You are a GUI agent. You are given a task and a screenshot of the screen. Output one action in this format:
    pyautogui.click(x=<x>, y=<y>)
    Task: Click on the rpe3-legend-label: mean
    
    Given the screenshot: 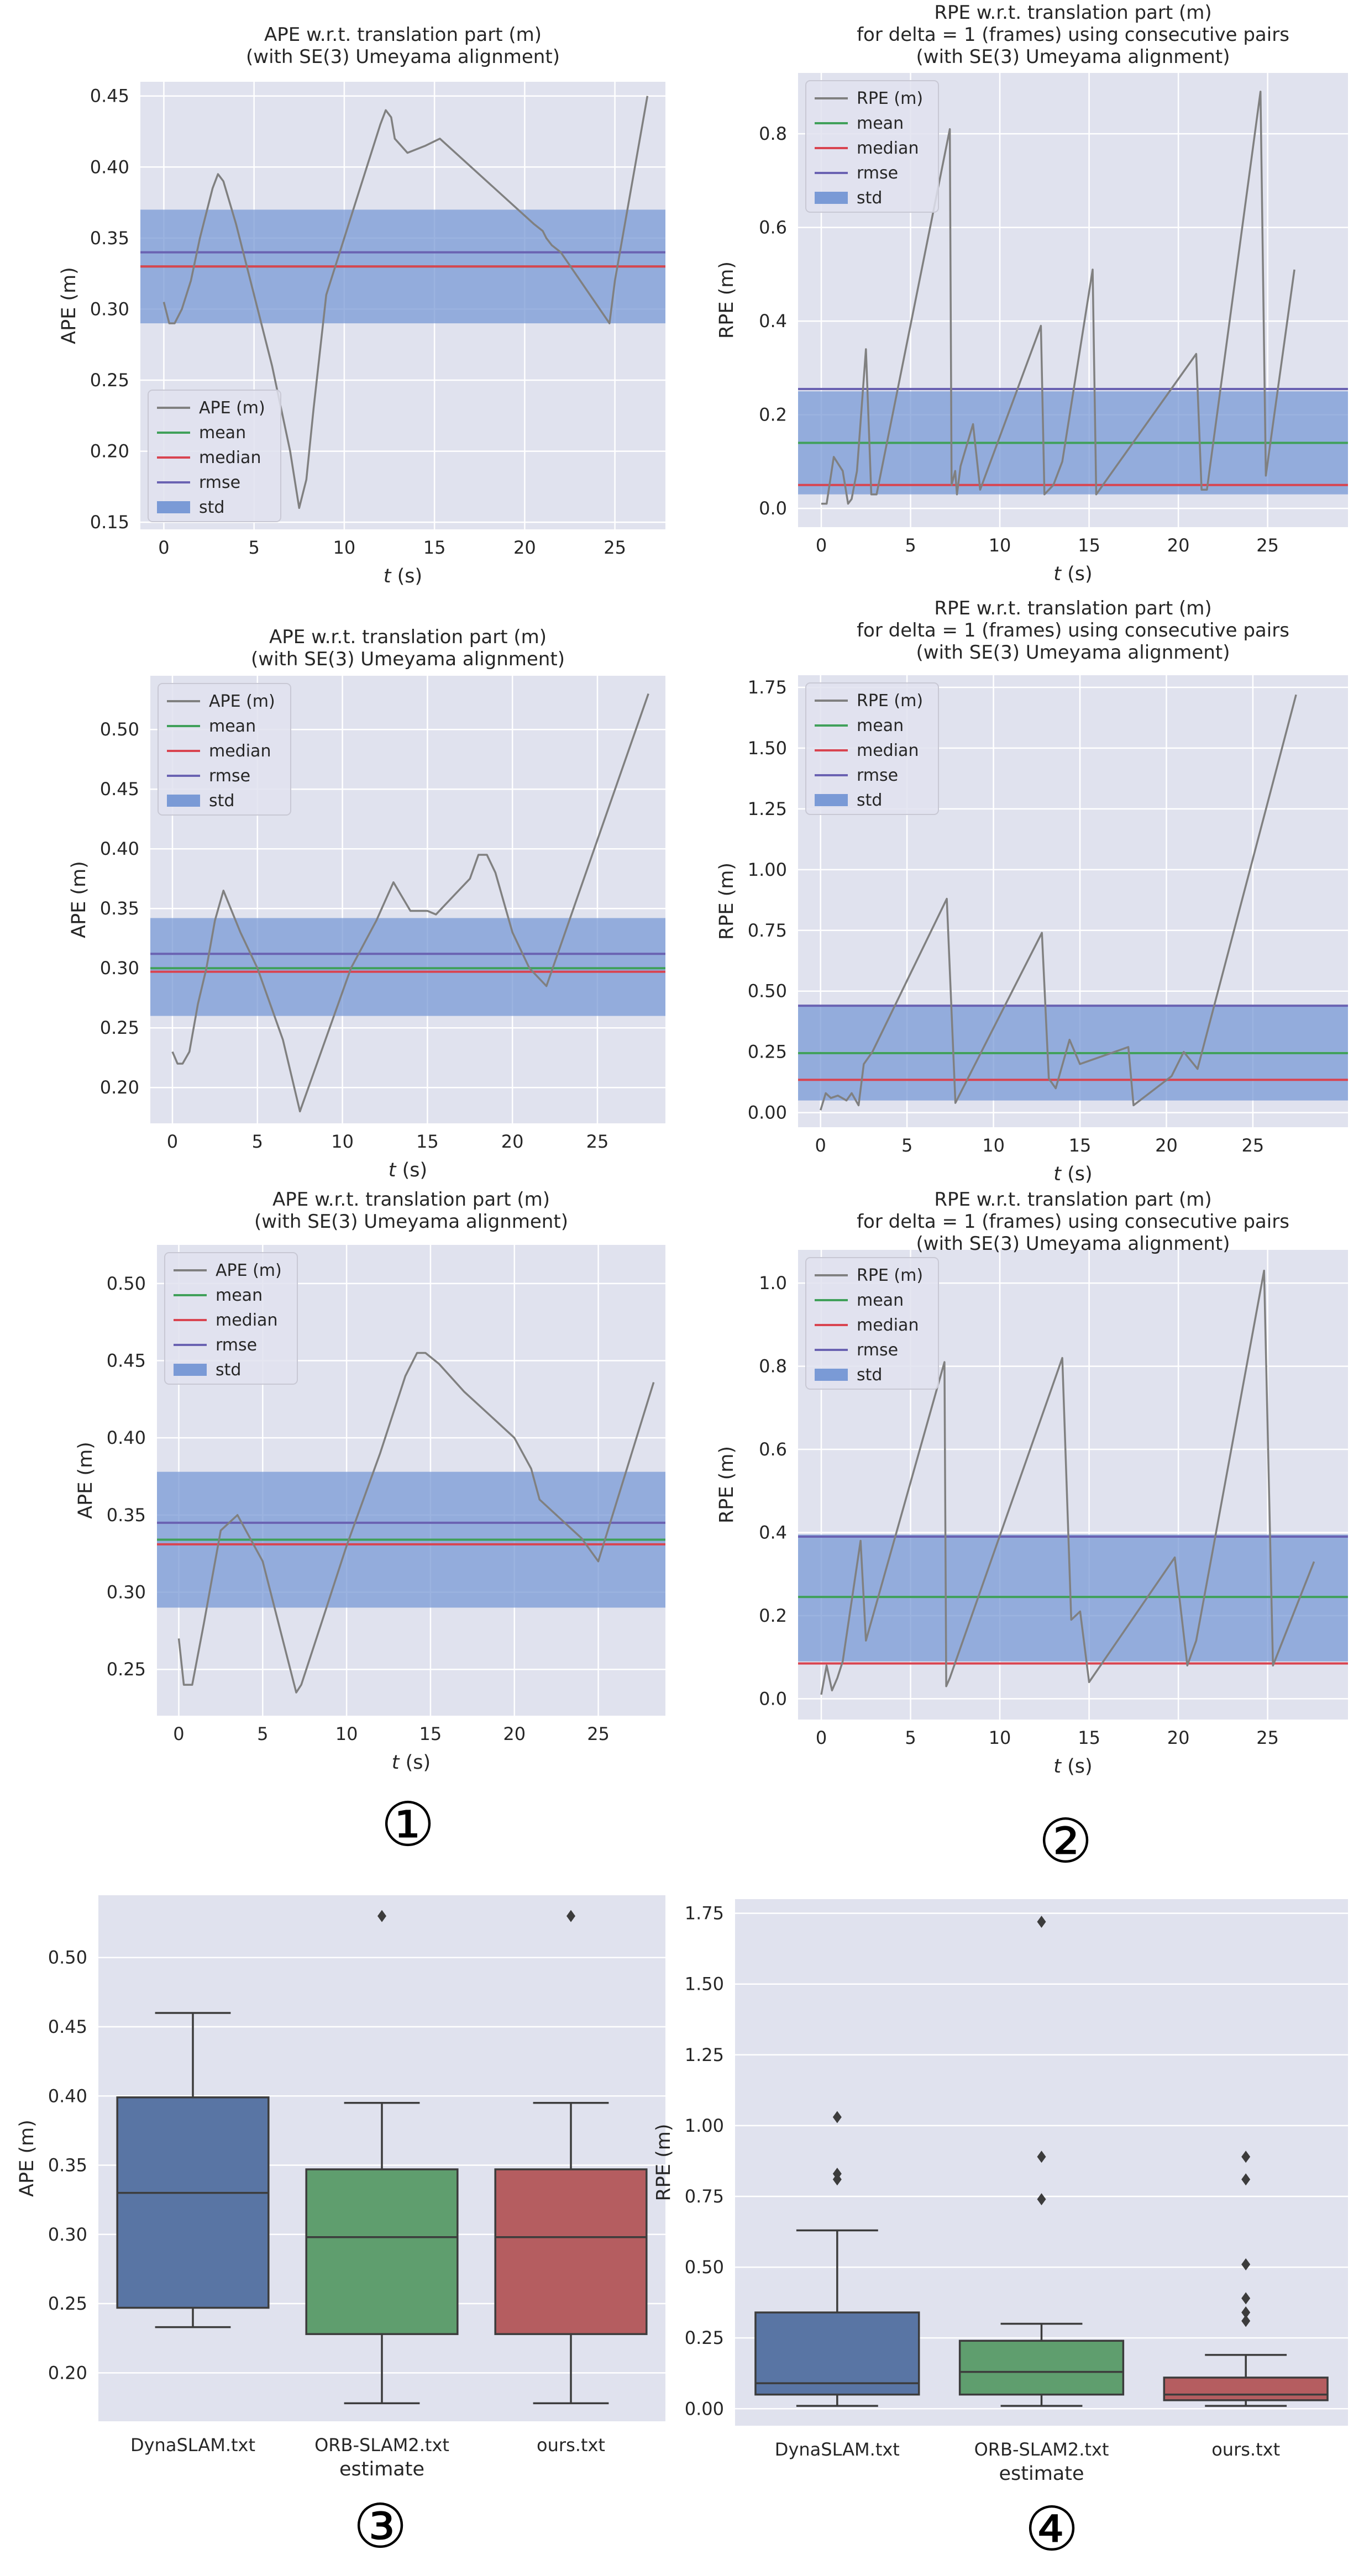 What is the action you would take?
    pyautogui.click(x=880, y=1300)
    